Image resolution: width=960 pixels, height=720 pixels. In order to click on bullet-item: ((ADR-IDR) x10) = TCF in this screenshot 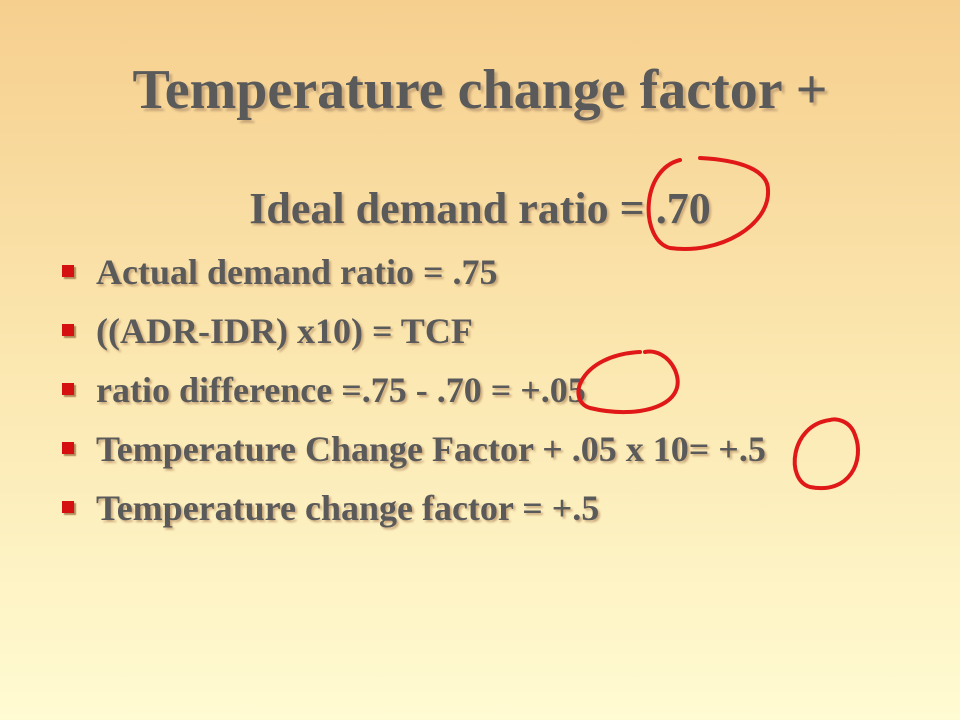, I will do `click(413, 334)`.